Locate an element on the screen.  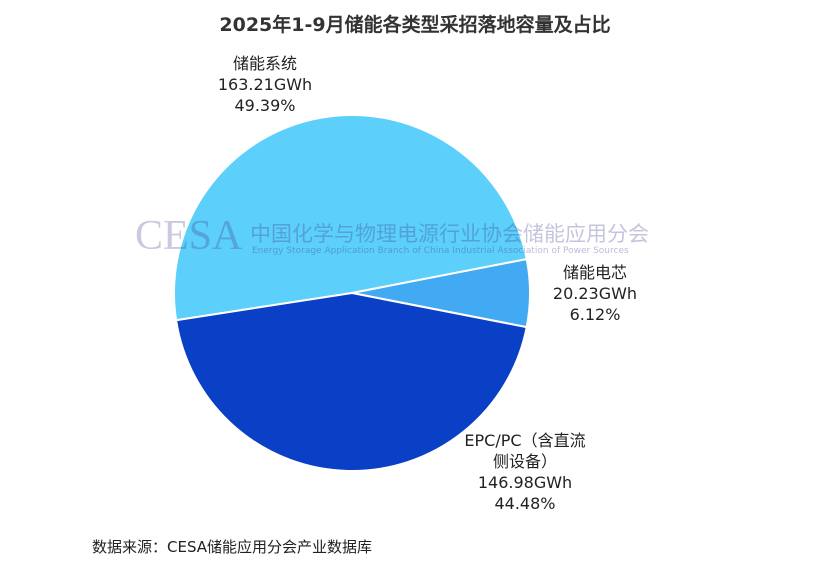
value-label: 163.21GWh is located at coordinates (265, 84).